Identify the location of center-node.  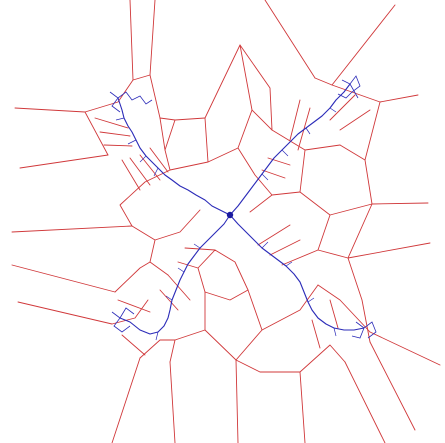
(230, 215).